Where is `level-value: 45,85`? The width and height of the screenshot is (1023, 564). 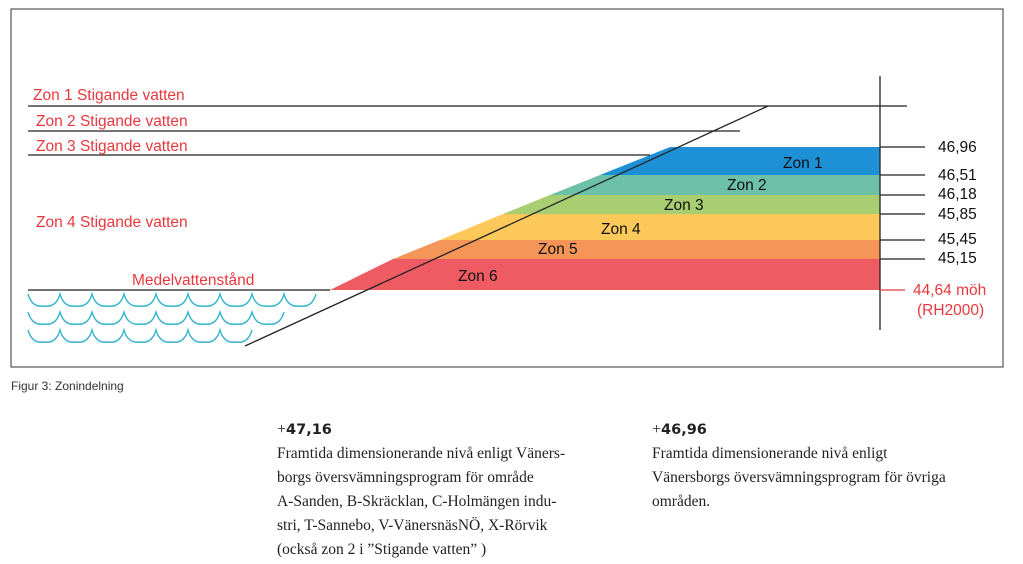 level-value: 45,85 is located at coordinates (957, 214).